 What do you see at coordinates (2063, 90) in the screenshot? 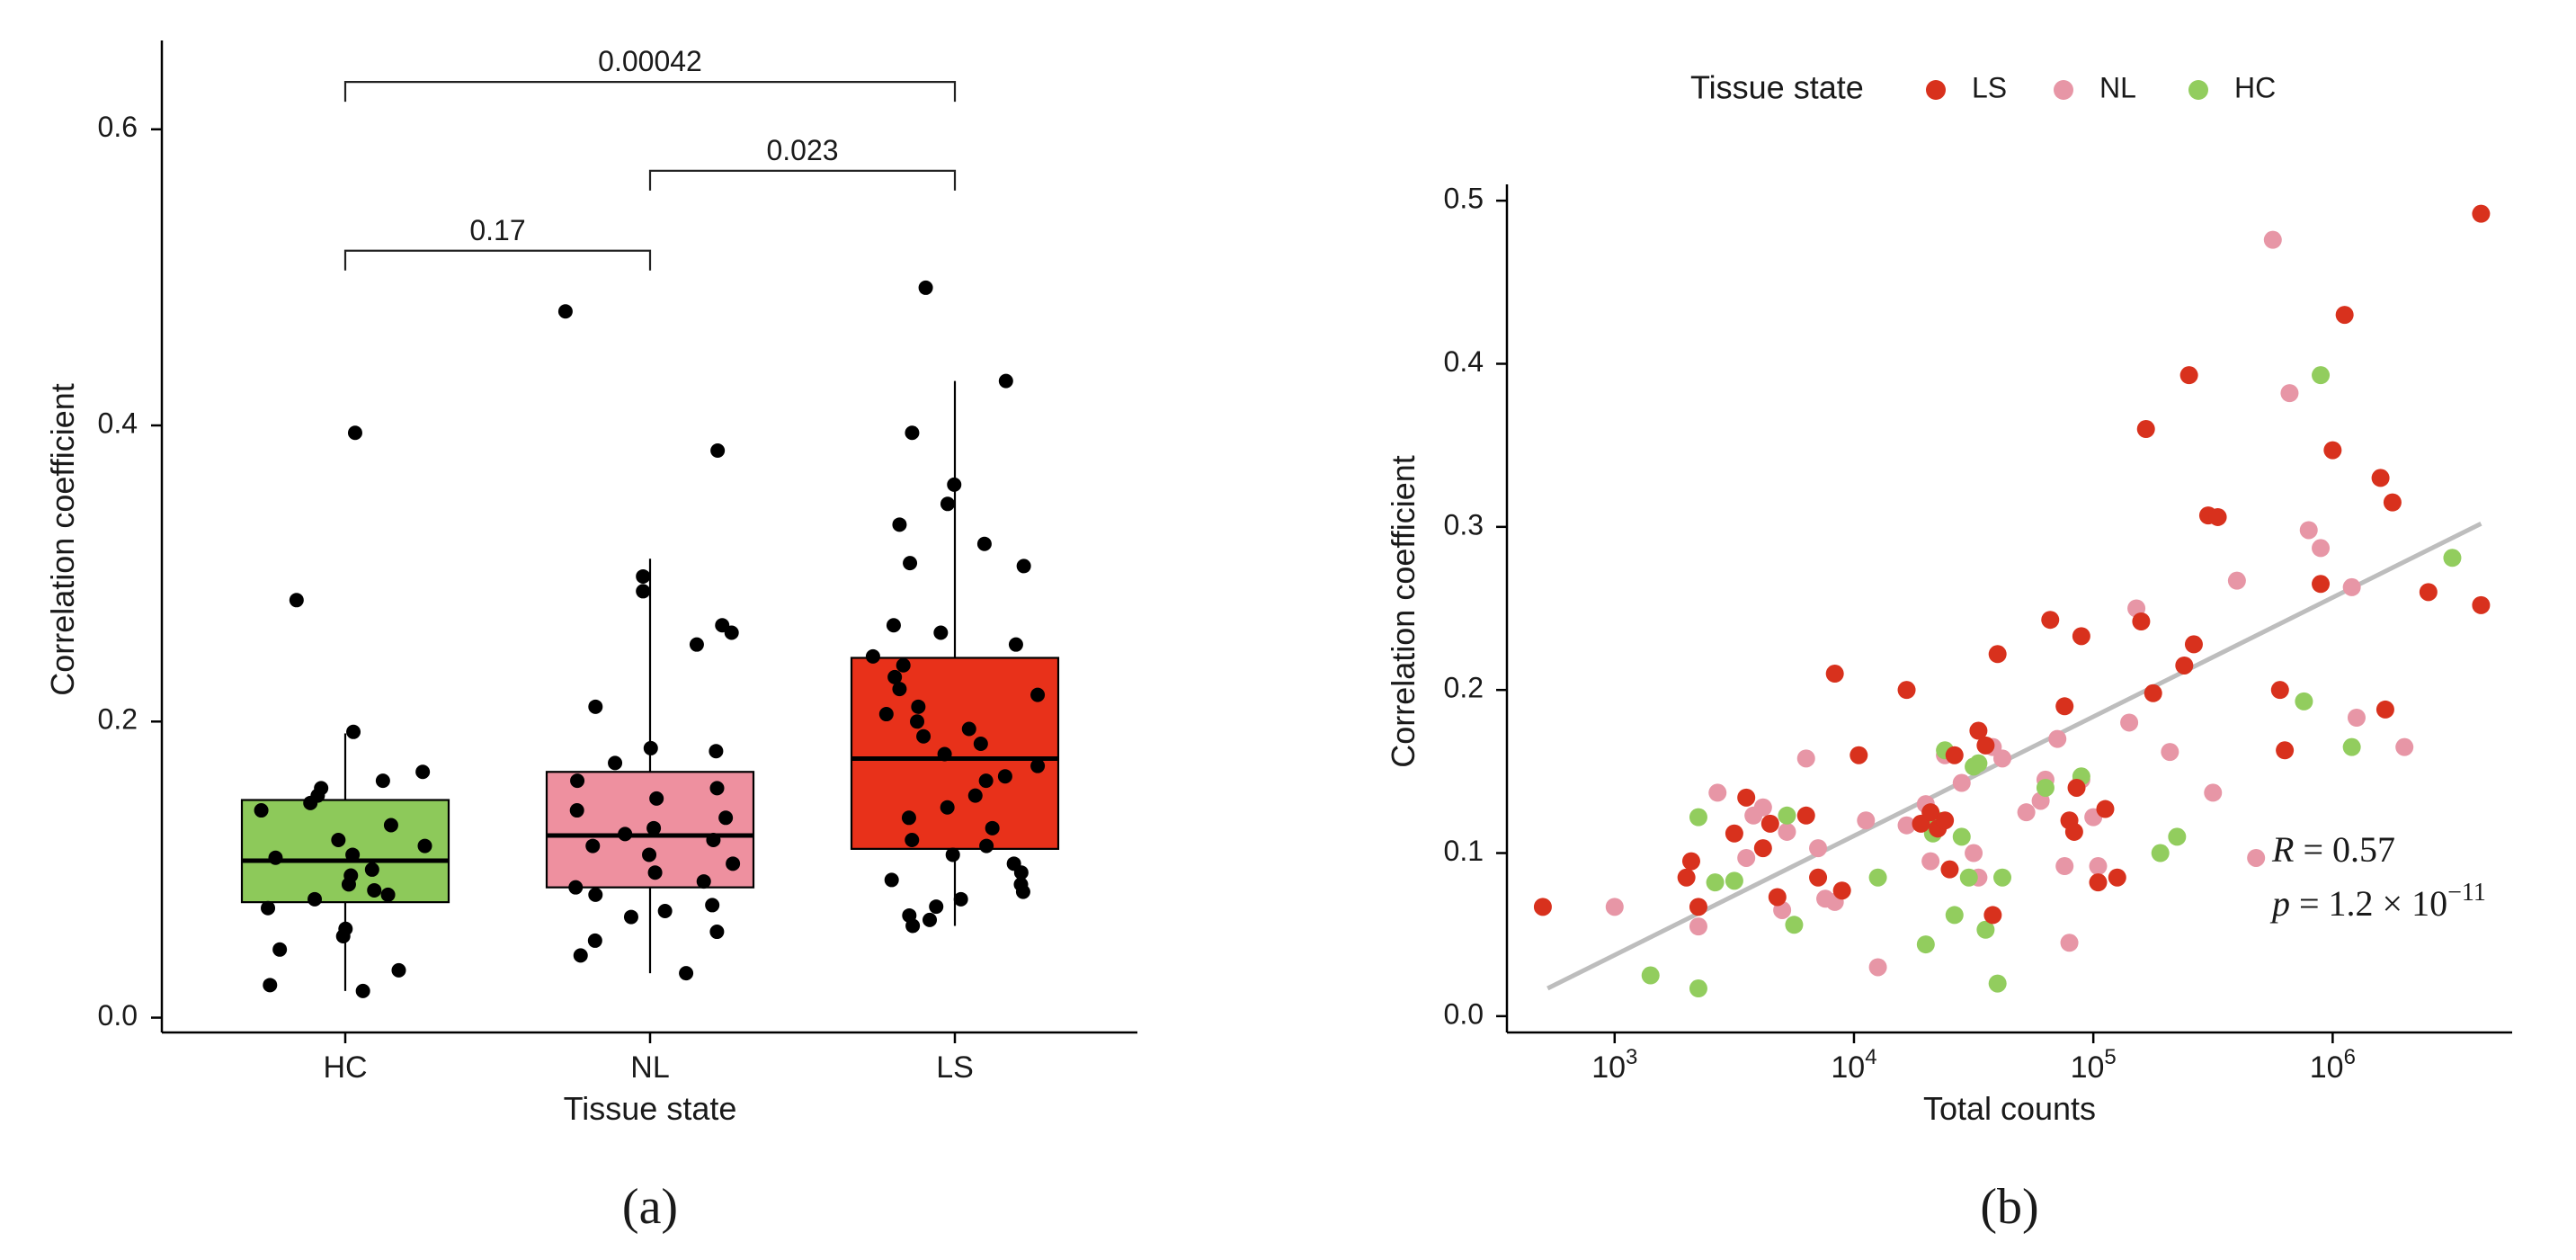
I see `b-legend-nl-marker` at bounding box center [2063, 90].